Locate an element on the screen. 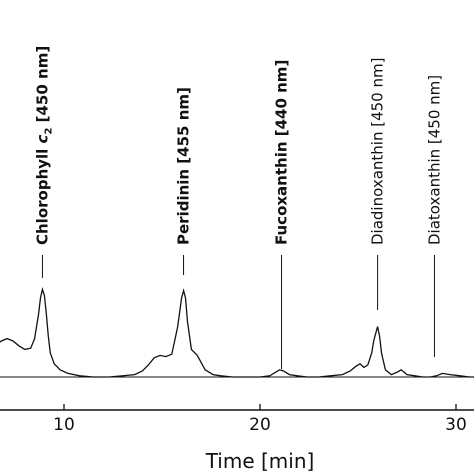 Image resolution: width=474 pixels, height=474 pixels. x-axis-ticks: 10 20 30 is located at coordinates (260, 419).